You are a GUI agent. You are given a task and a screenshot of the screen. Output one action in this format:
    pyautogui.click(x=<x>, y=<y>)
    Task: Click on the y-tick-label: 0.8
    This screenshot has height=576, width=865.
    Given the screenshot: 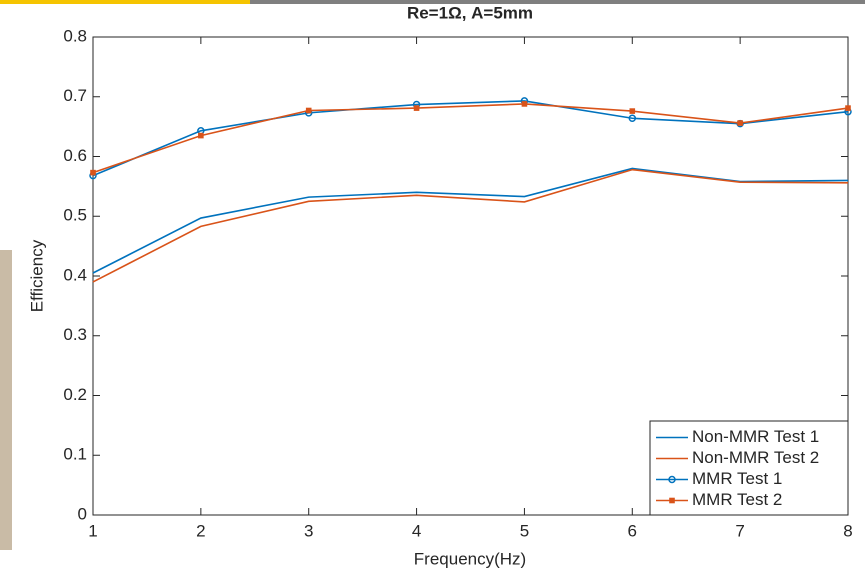 What is the action you would take?
    pyautogui.click(x=75, y=35)
    